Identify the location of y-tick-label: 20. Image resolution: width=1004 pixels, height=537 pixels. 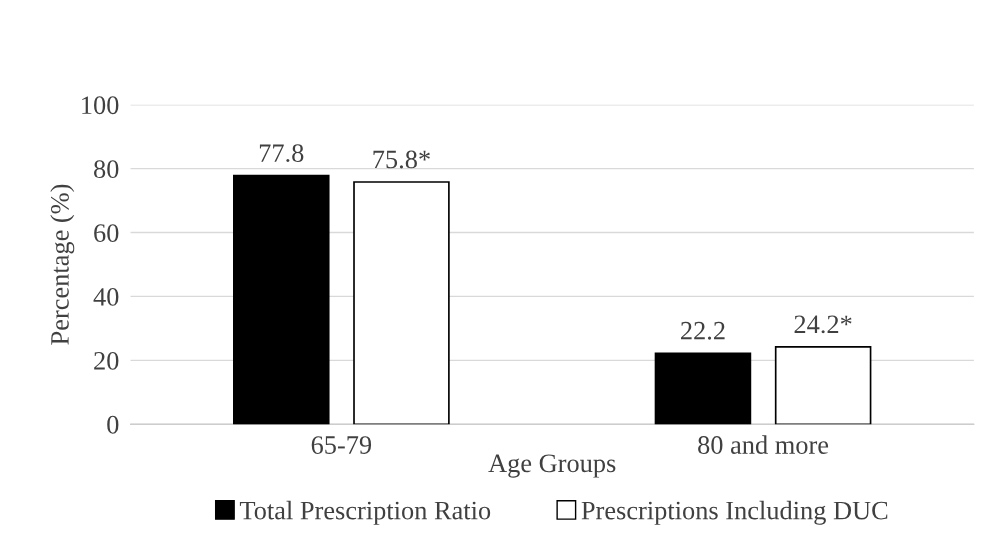
(106, 360).